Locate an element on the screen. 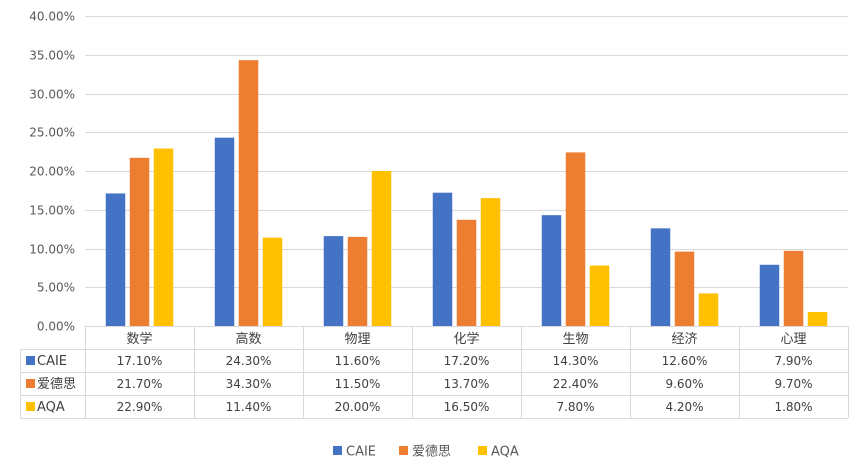 This screenshot has height=472, width=864. table-series-name: 爱德思 is located at coordinates (56, 384).